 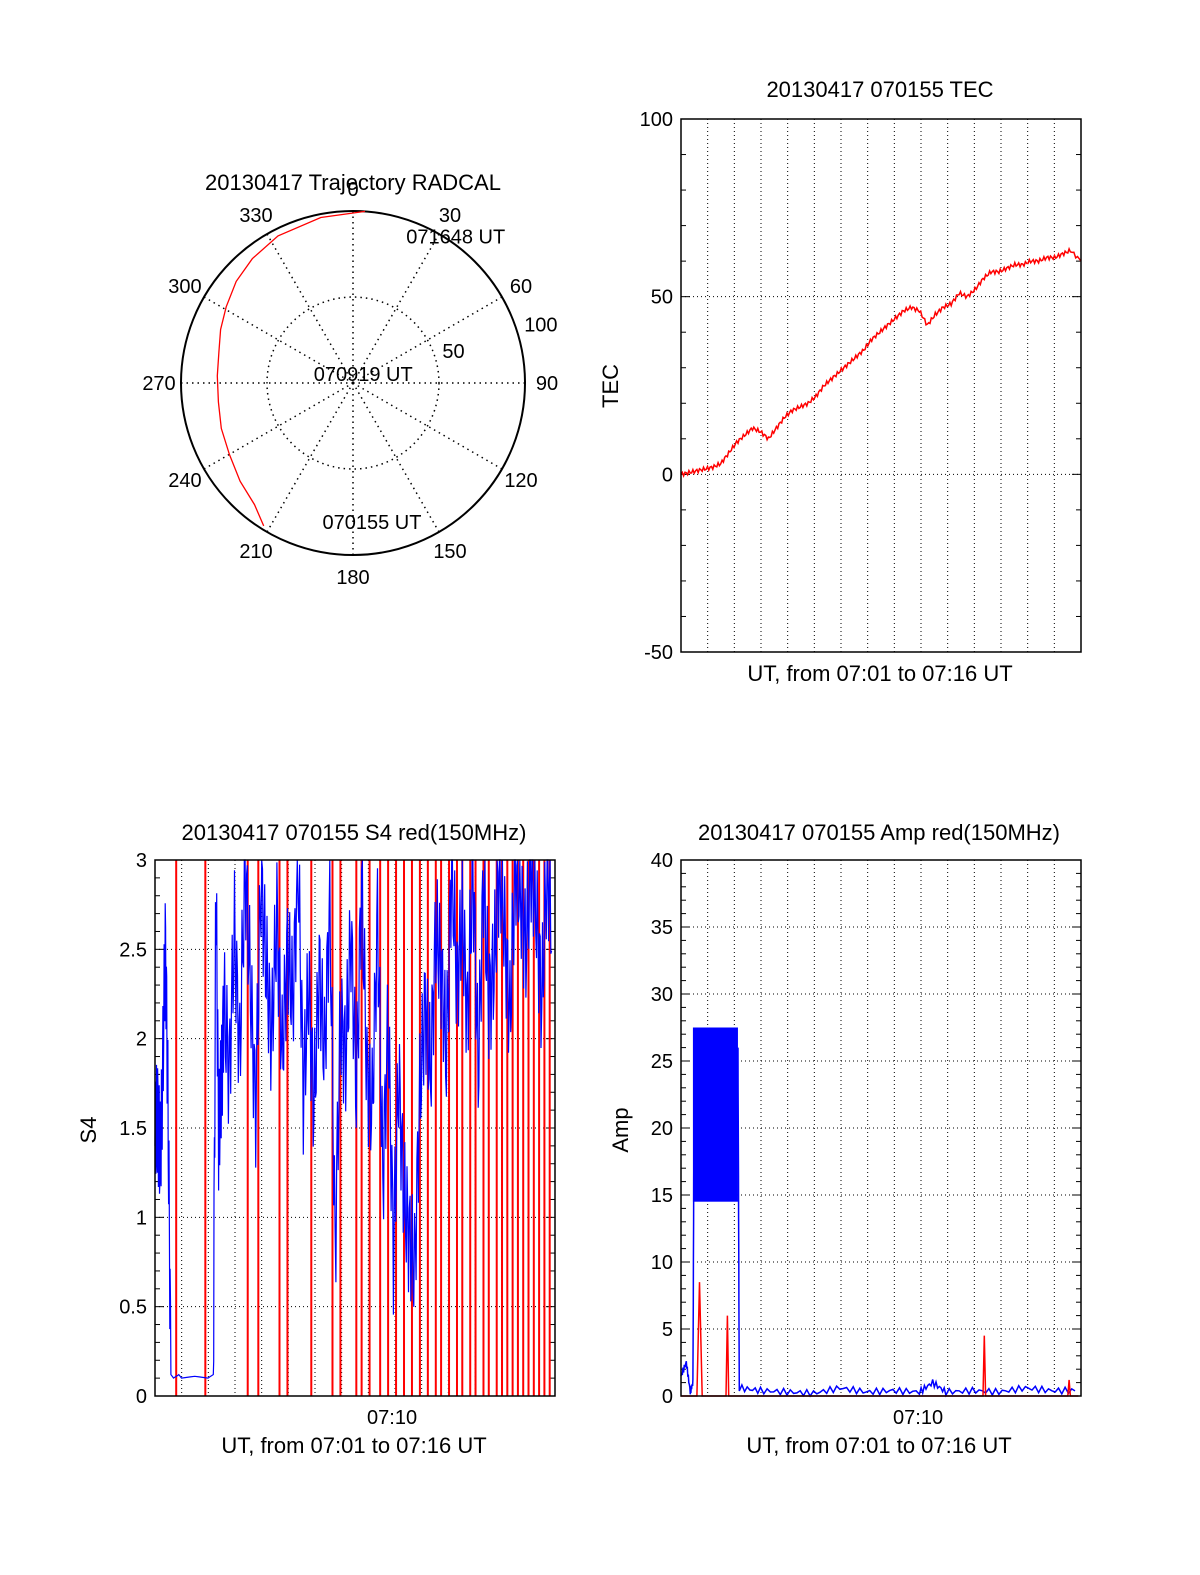 I want to click on polar-angle-label: 90, so click(x=547, y=384).